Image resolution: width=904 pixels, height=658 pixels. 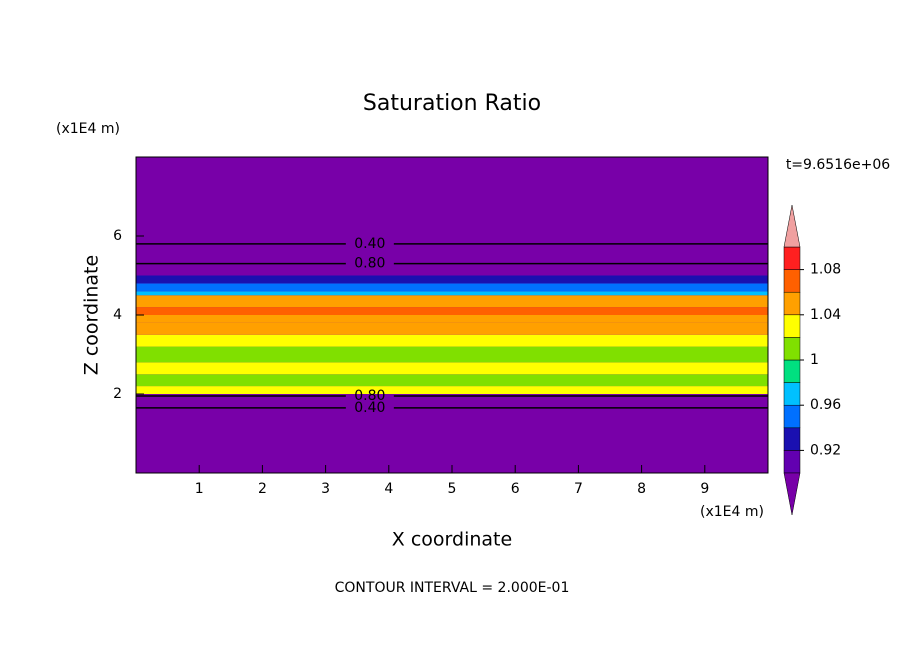 What do you see at coordinates (452, 540) in the screenshot?
I see `x-axis-label: X coordinate` at bounding box center [452, 540].